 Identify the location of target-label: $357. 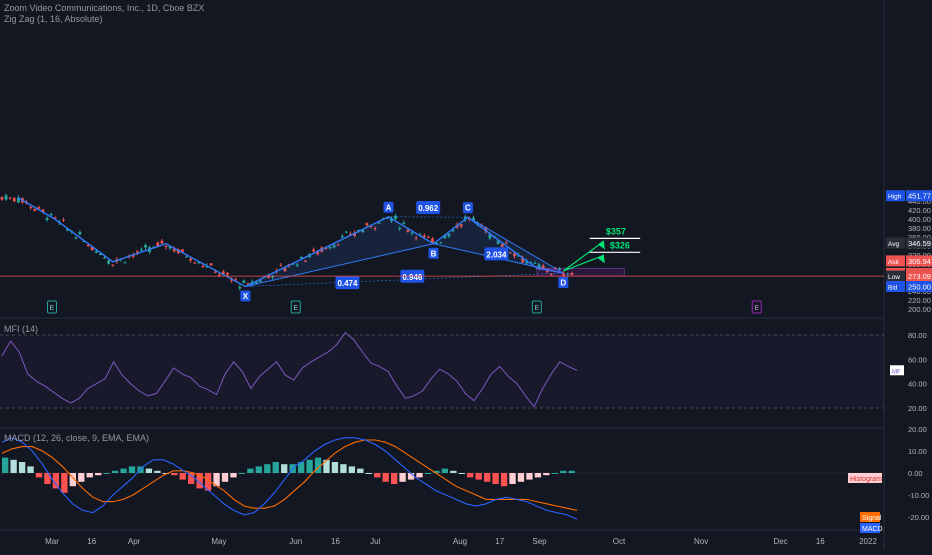
(616, 231).